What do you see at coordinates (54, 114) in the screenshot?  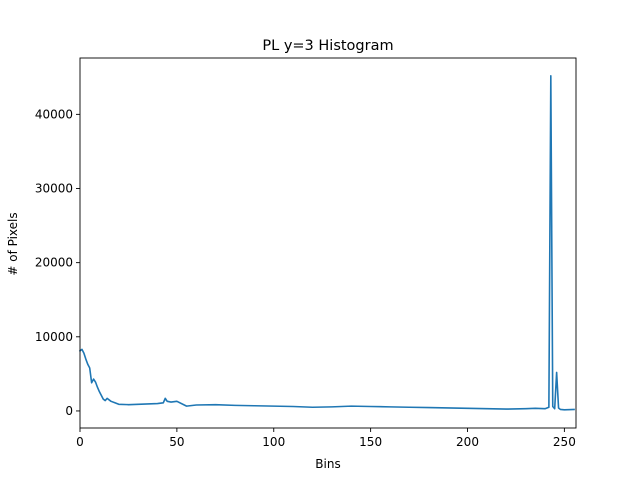 I see `y-tick-label: 40000` at bounding box center [54, 114].